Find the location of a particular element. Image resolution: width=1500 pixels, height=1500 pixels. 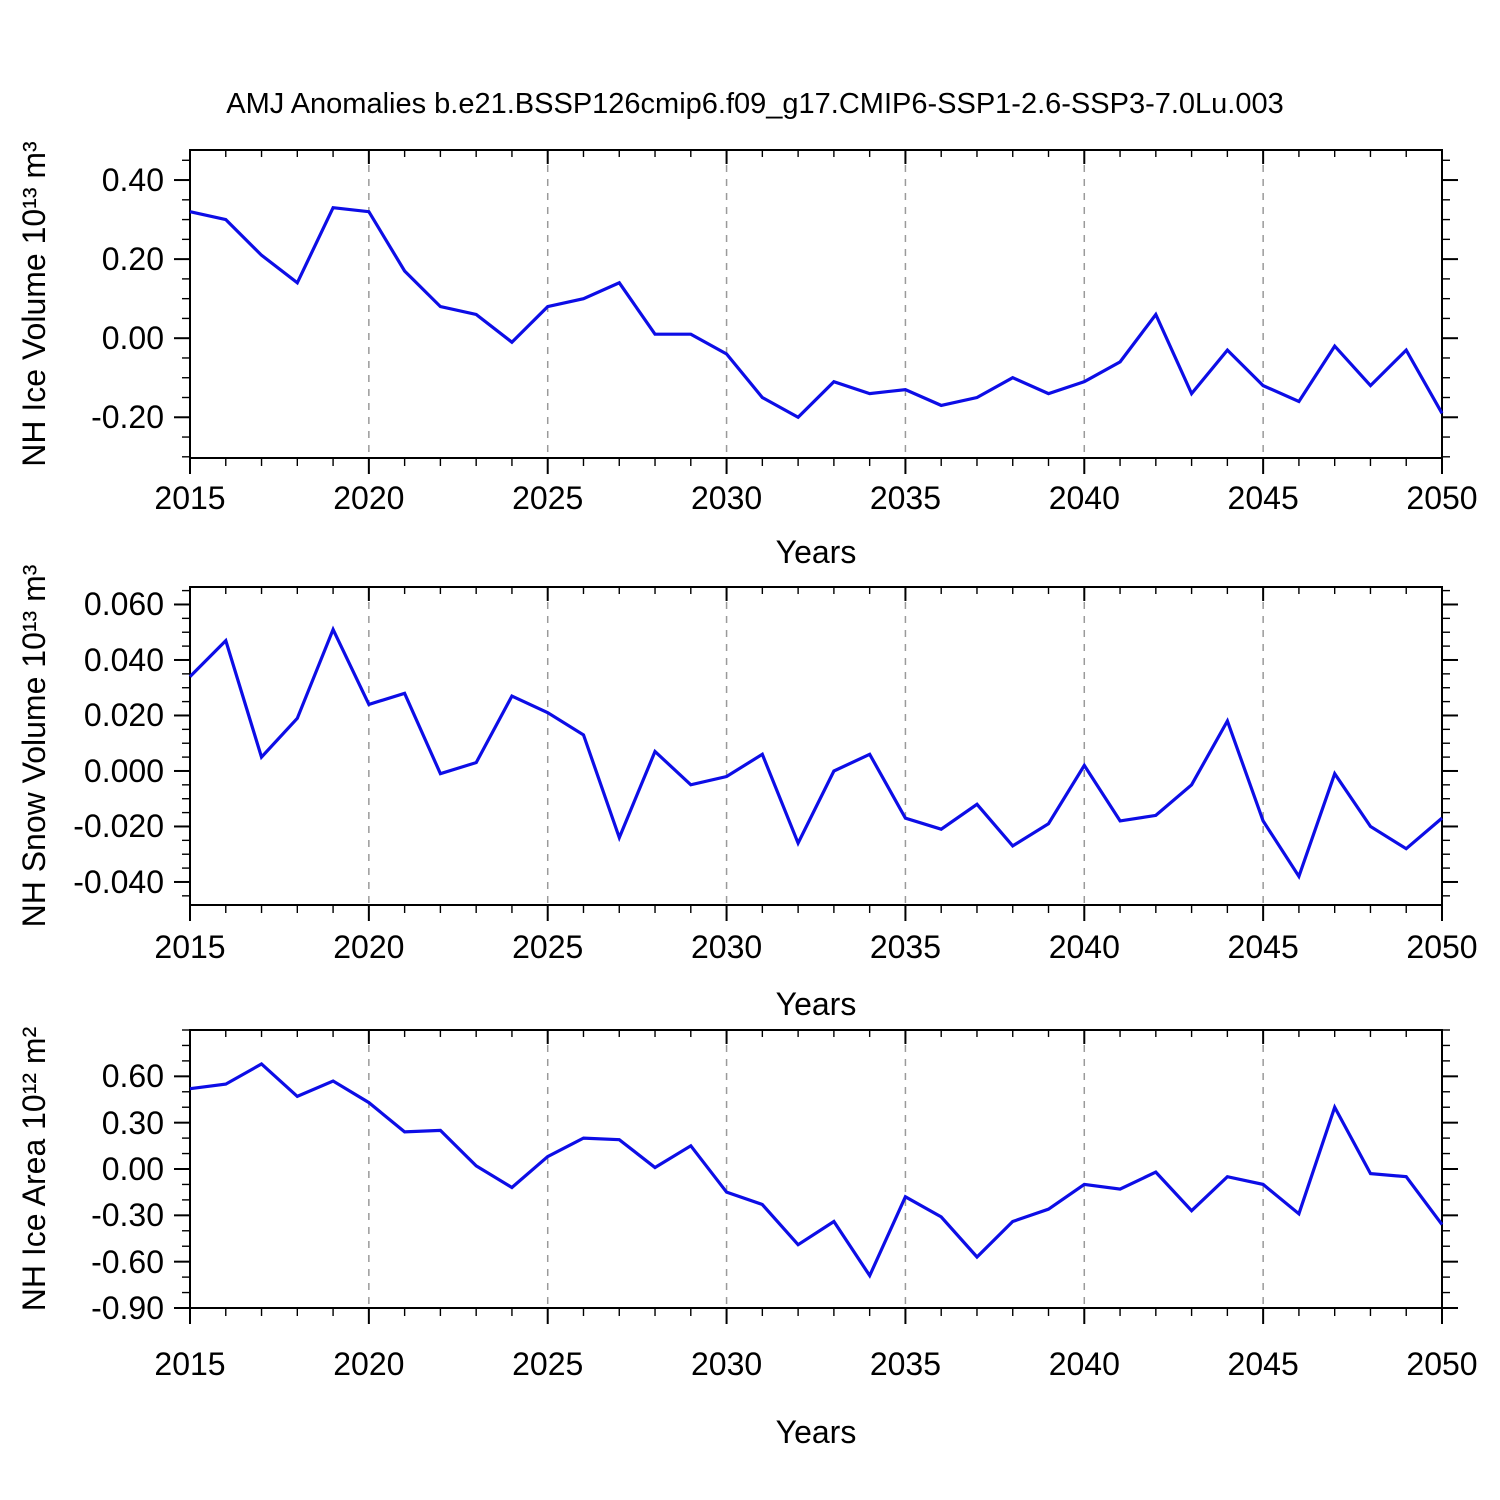

y-tick-label: -0.020 is located at coordinates (118, 826).